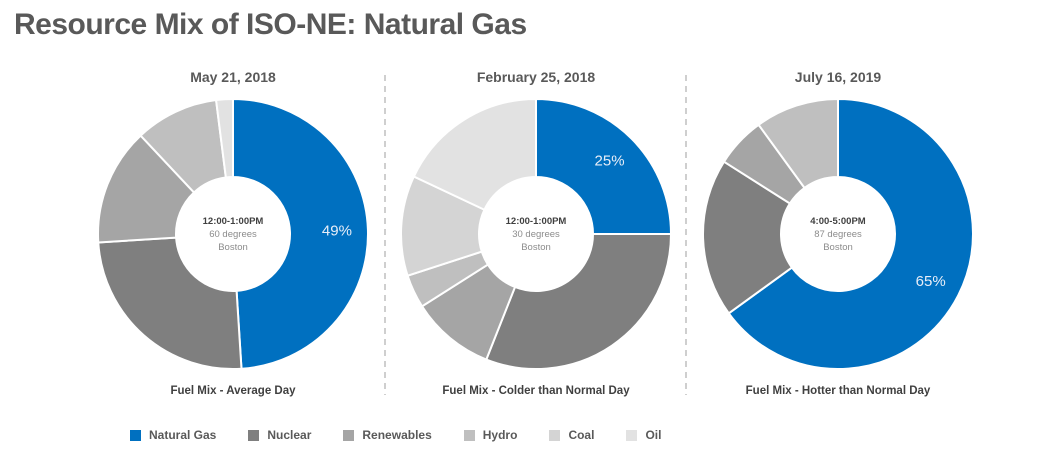  I want to click on legend-label: Oil, so click(653, 435).